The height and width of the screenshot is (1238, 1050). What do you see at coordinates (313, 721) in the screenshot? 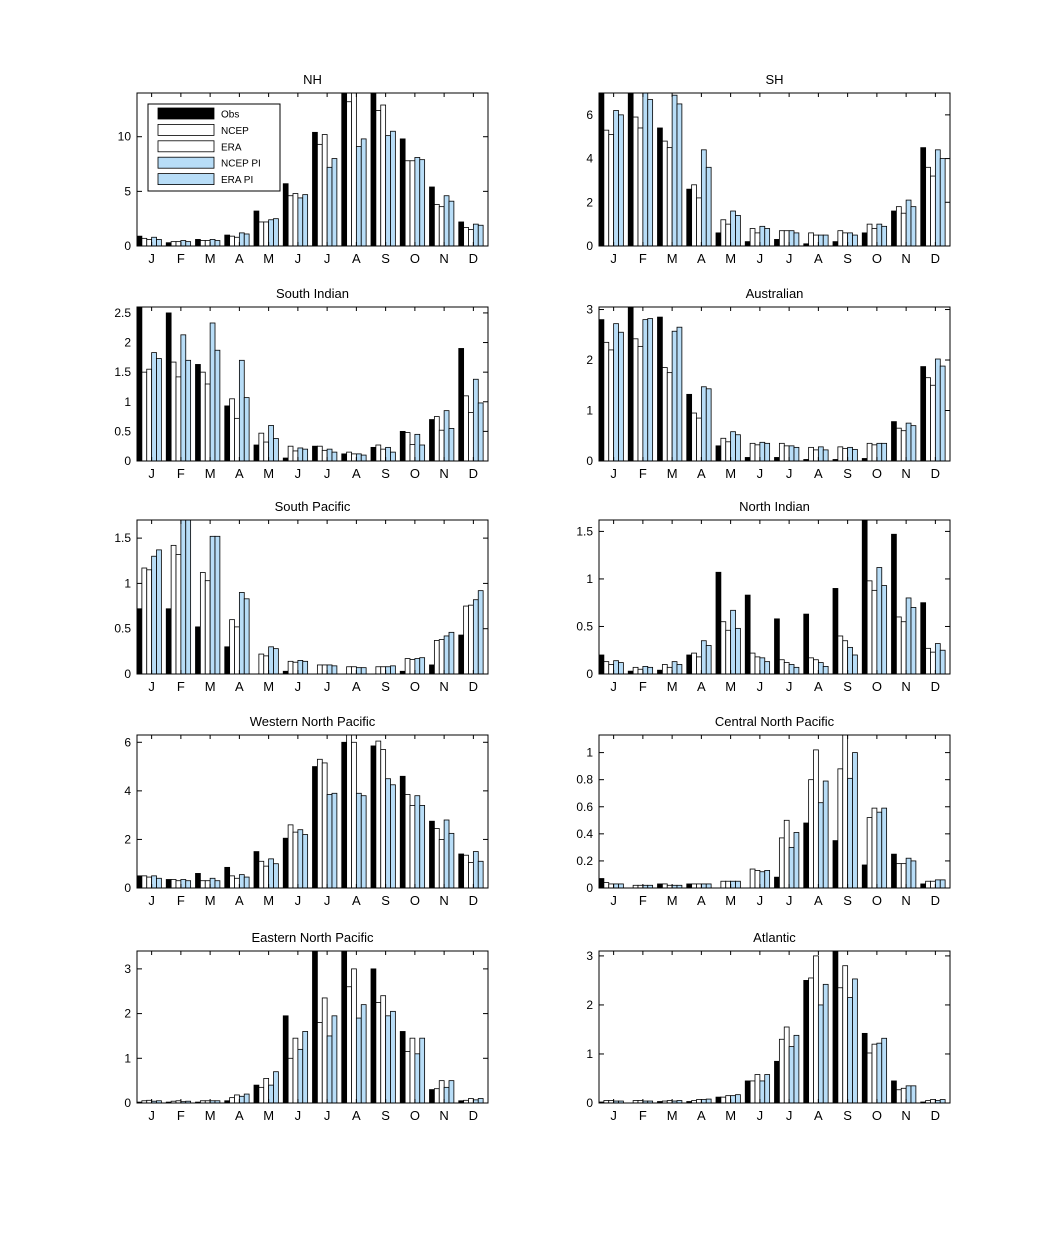
I see `chart-title: Western North Pacific` at bounding box center [313, 721].